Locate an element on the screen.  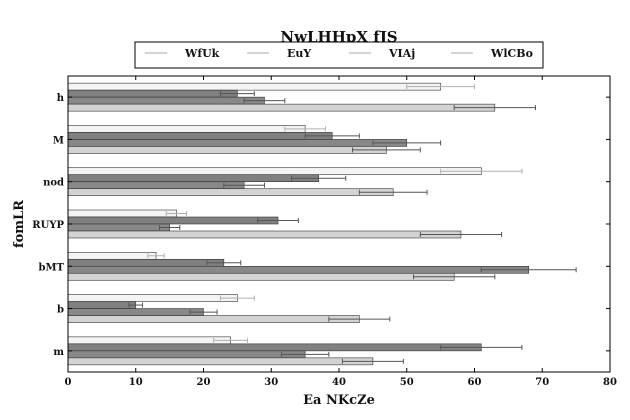
bar-EuY-bMT is located at coordinates (146, 262).